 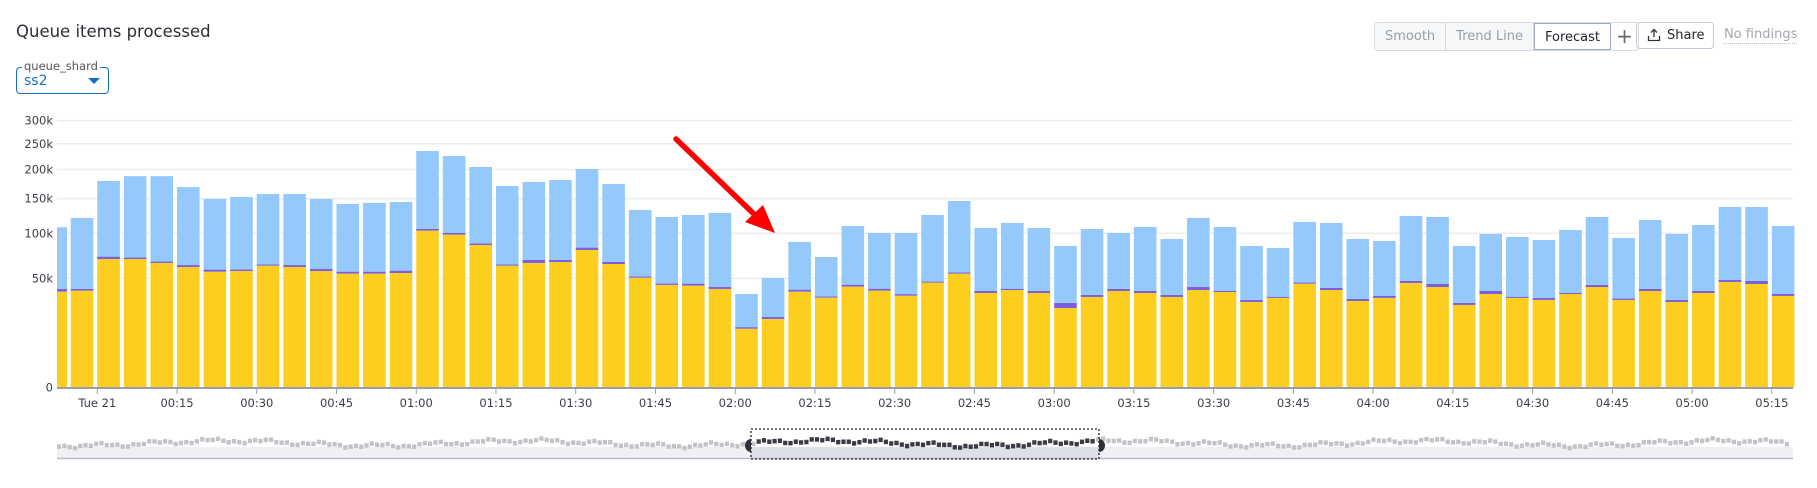 I want to click on bar-04:45, so click(x=1623, y=312).